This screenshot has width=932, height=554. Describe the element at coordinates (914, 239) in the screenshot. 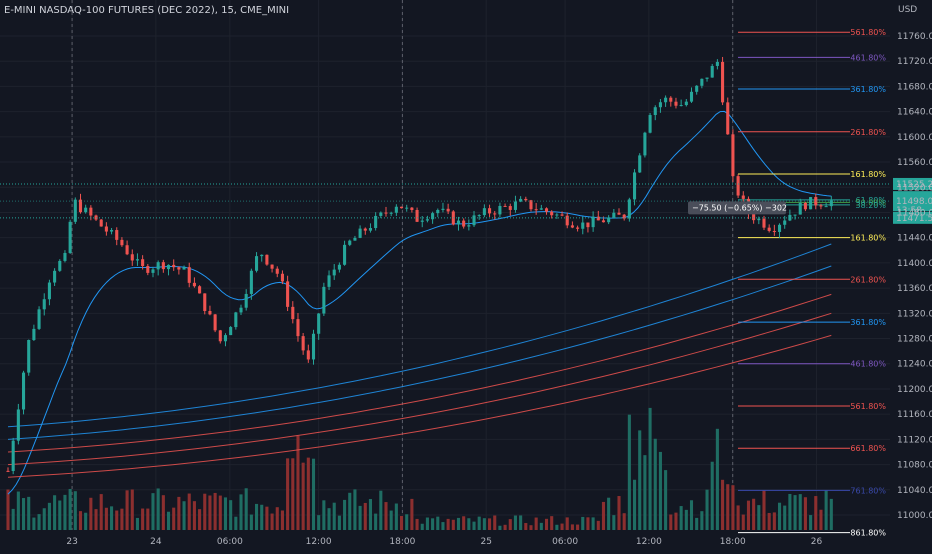

I see `y-tick-label: 11440.00` at that location.